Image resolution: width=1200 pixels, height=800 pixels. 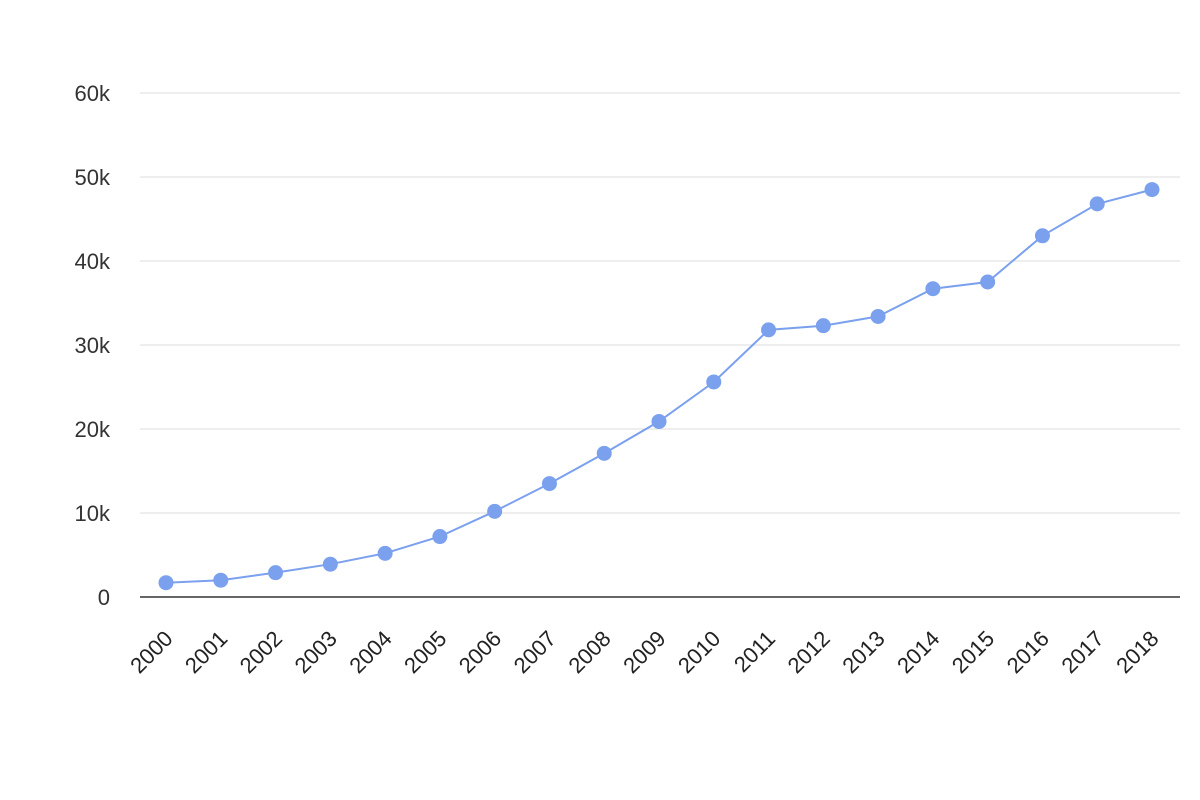 I want to click on data-point-2006, so click(x=495, y=511).